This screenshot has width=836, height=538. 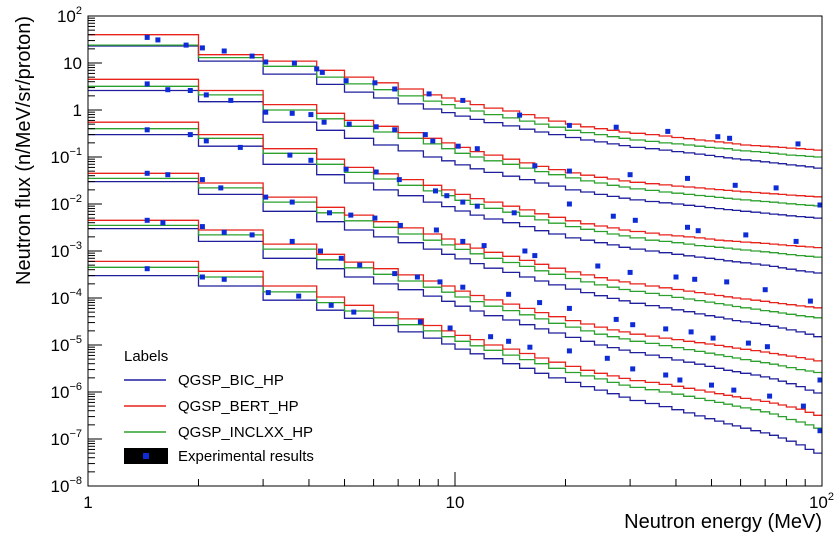 I want to click on y-tick-label: 10⁻⁶, so click(x=66, y=391).